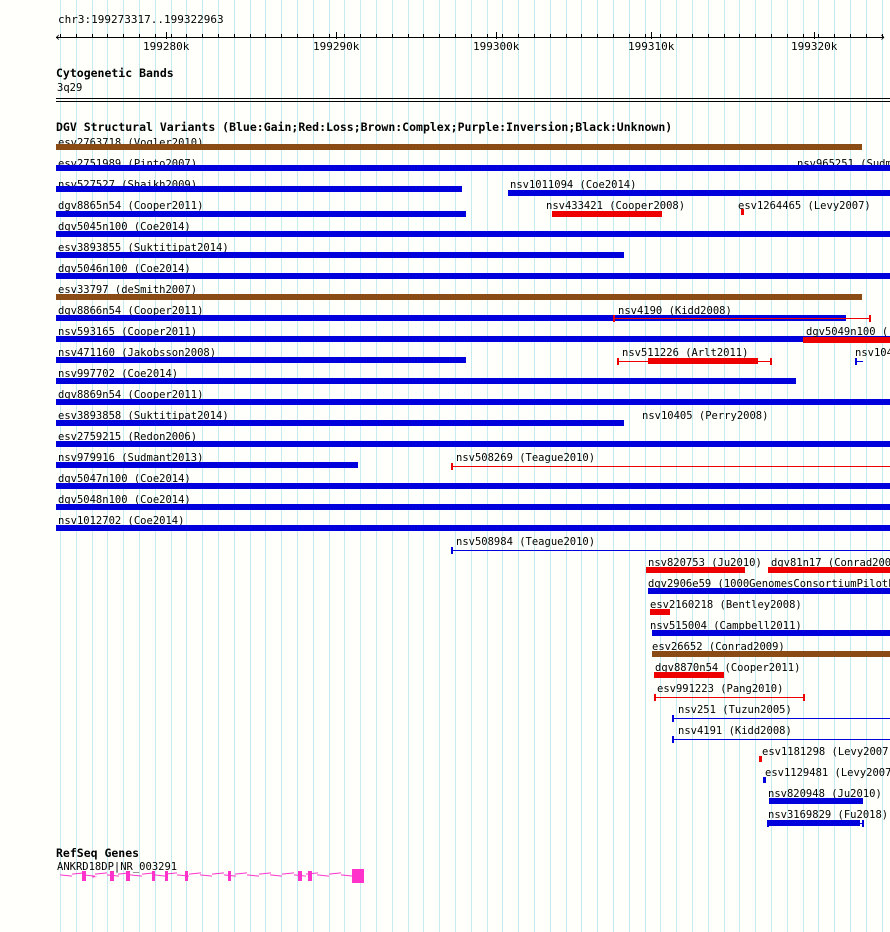  What do you see at coordinates (526, 458) in the screenshot?
I see `dgv-feature-label: nsv508269 (Teague2010)` at bounding box center [526, 458].